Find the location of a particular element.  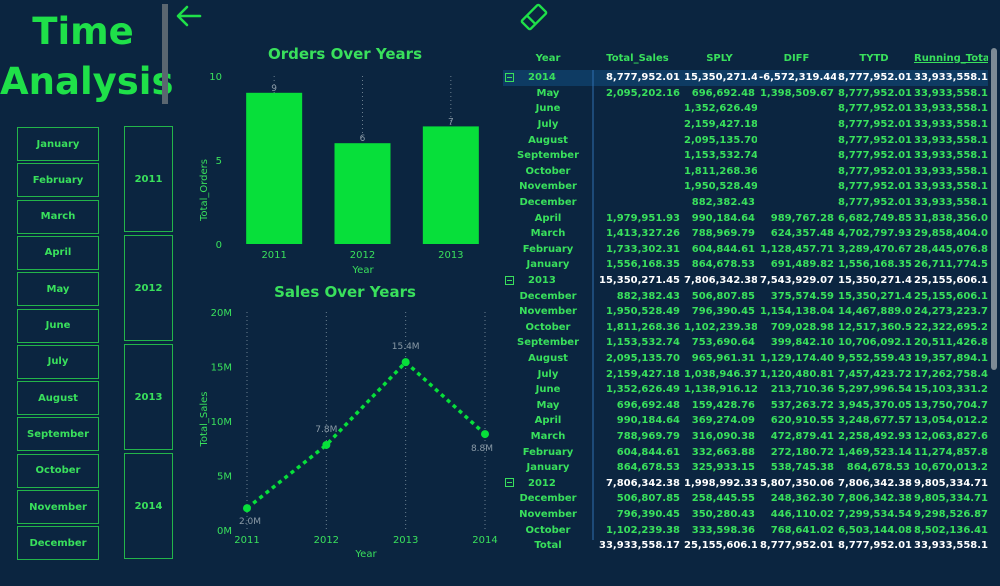

year-slicer-item-2012: 2012 is located at coordinates (148, 288).